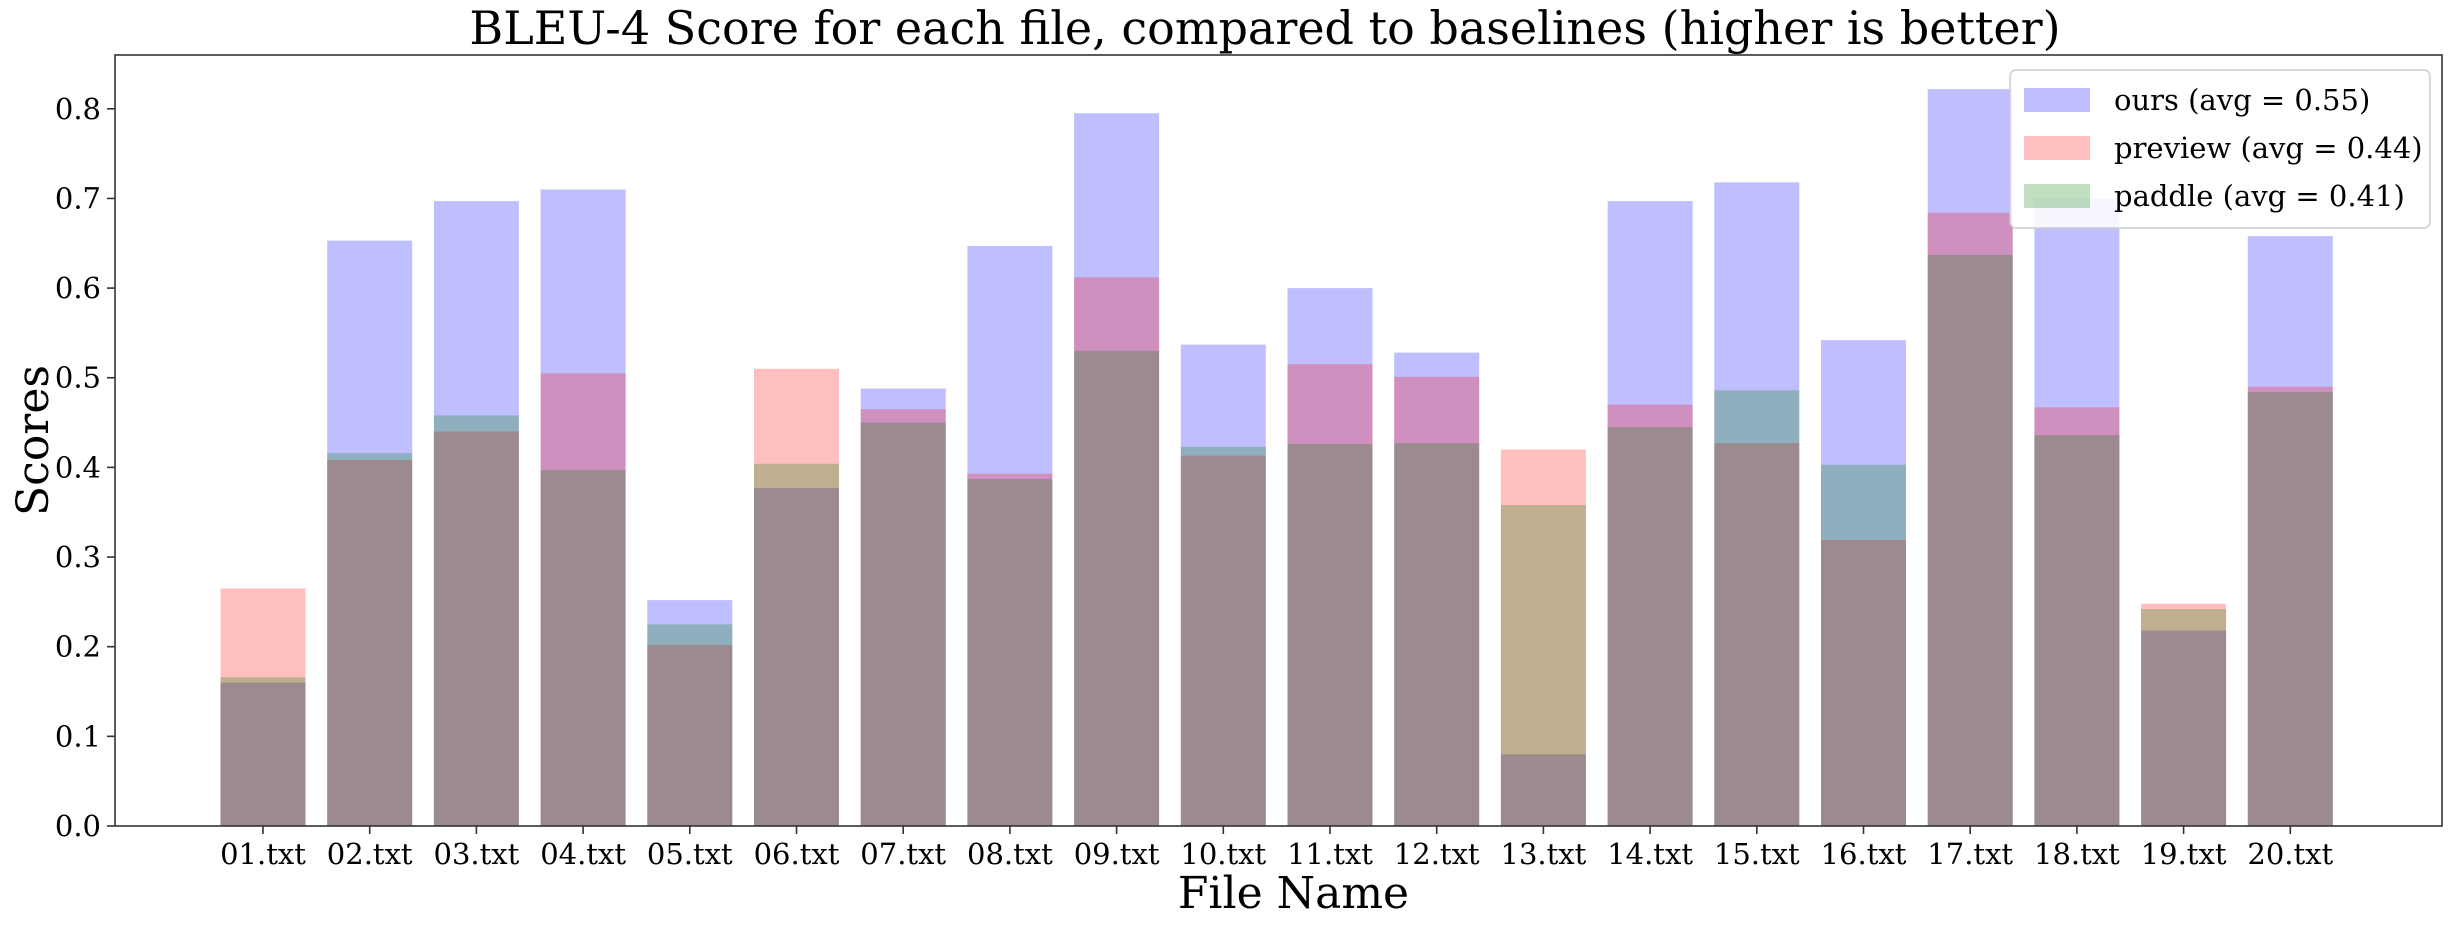  What do you see at coordinates (78, 109) in the screenshot?
I see `y-tick-label: 0.8` at bounding box center [78, 109].